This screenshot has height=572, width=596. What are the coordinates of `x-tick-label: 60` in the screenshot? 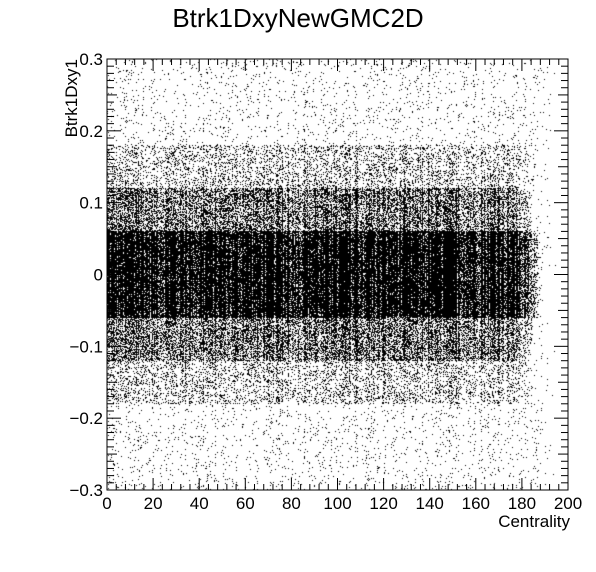 It's located at (245, 503).